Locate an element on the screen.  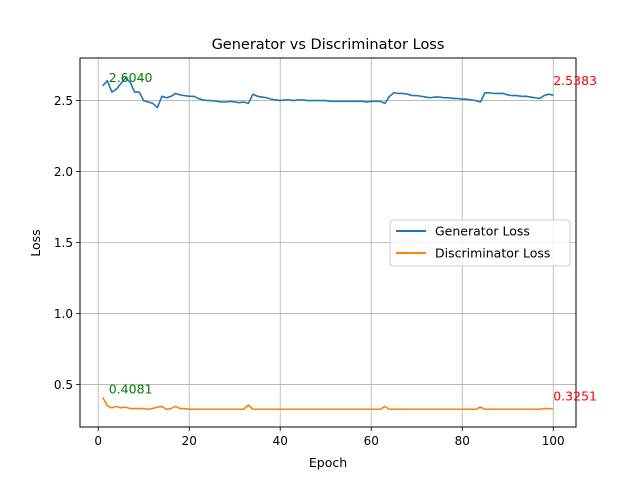
legend-frame is located at coordinates (480, 243).